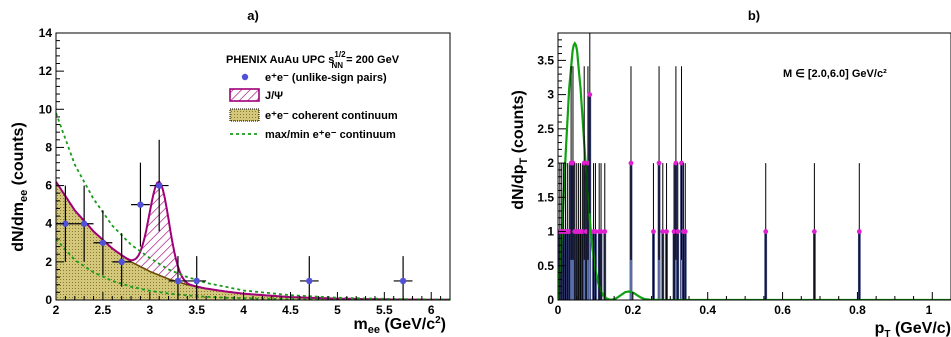 The image size is (951, 337). I want to click on legend-item-data: e⁺e⁻ (unlike-sign pairs), so click(314, 78).